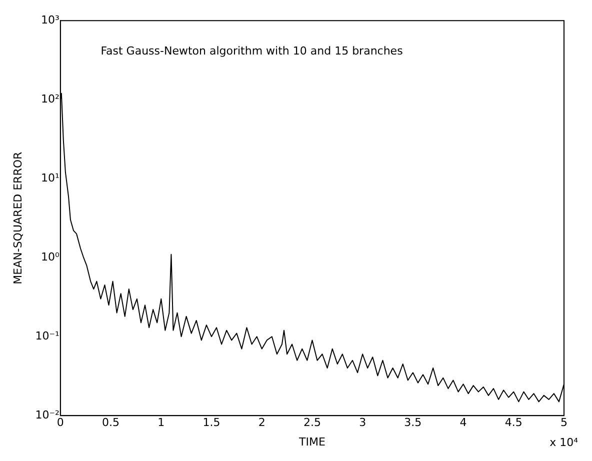 The width and height of the screenshot is (592, 461). Describe the element at coordinates (50, 19) in the screenshot. I see `y-tick-label: 10³` at that location.